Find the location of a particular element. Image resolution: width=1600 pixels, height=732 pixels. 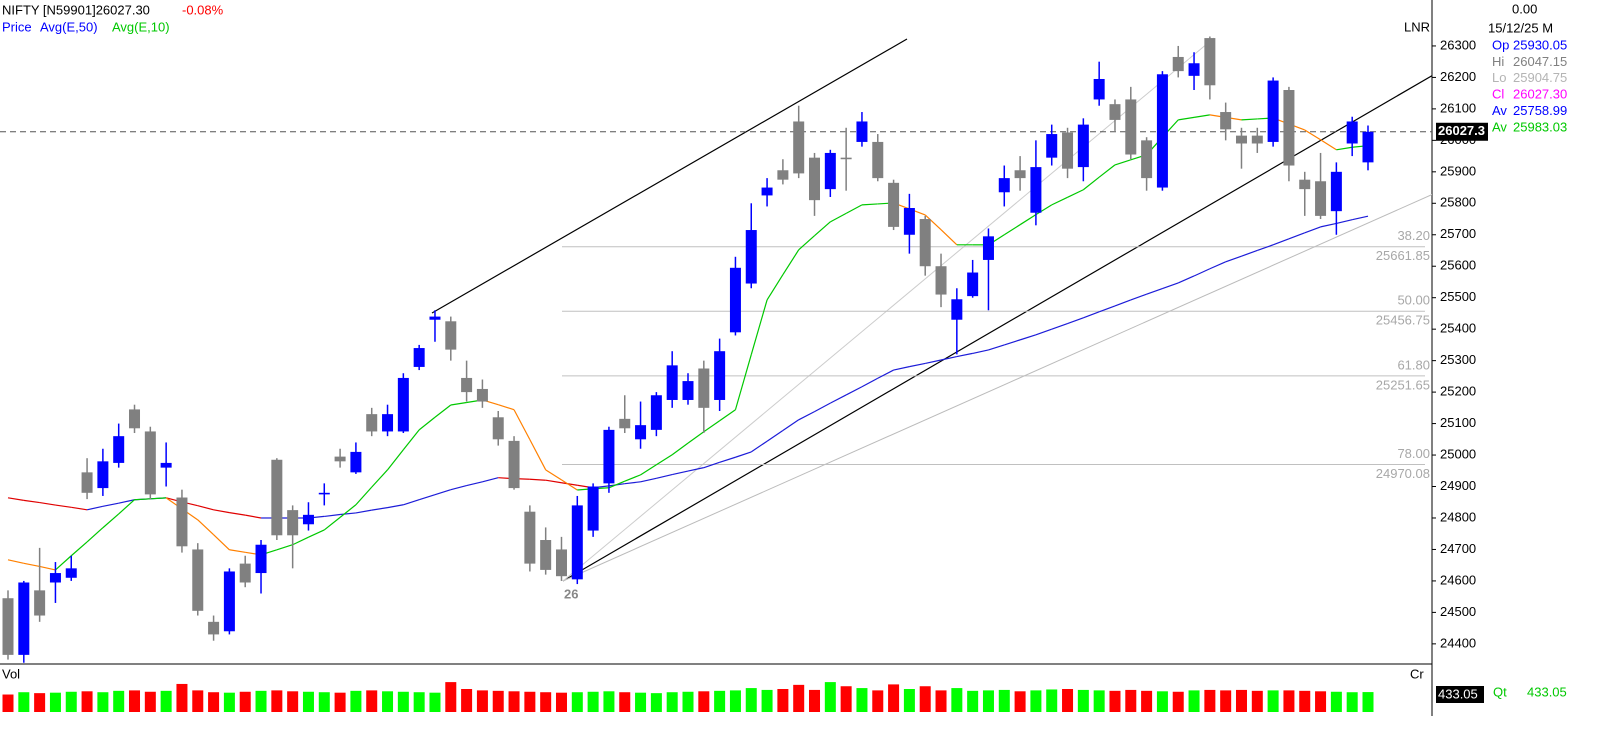

y-tick-label: 24800 is located at coordinates (1458, 516).